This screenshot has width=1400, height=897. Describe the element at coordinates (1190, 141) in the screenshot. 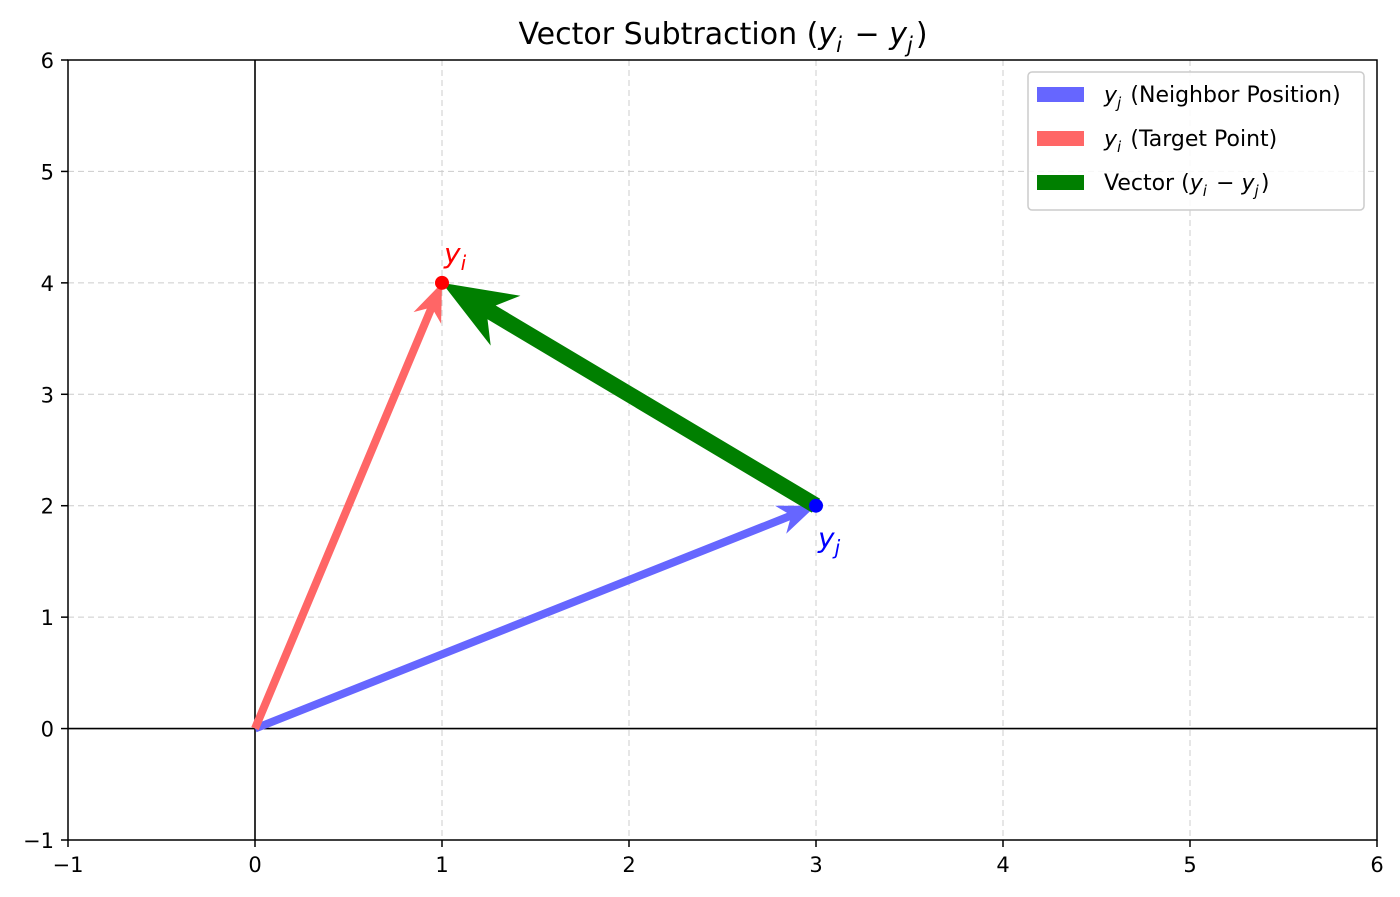

I see `legend-label-yi: yi (Target Point)` at that location.